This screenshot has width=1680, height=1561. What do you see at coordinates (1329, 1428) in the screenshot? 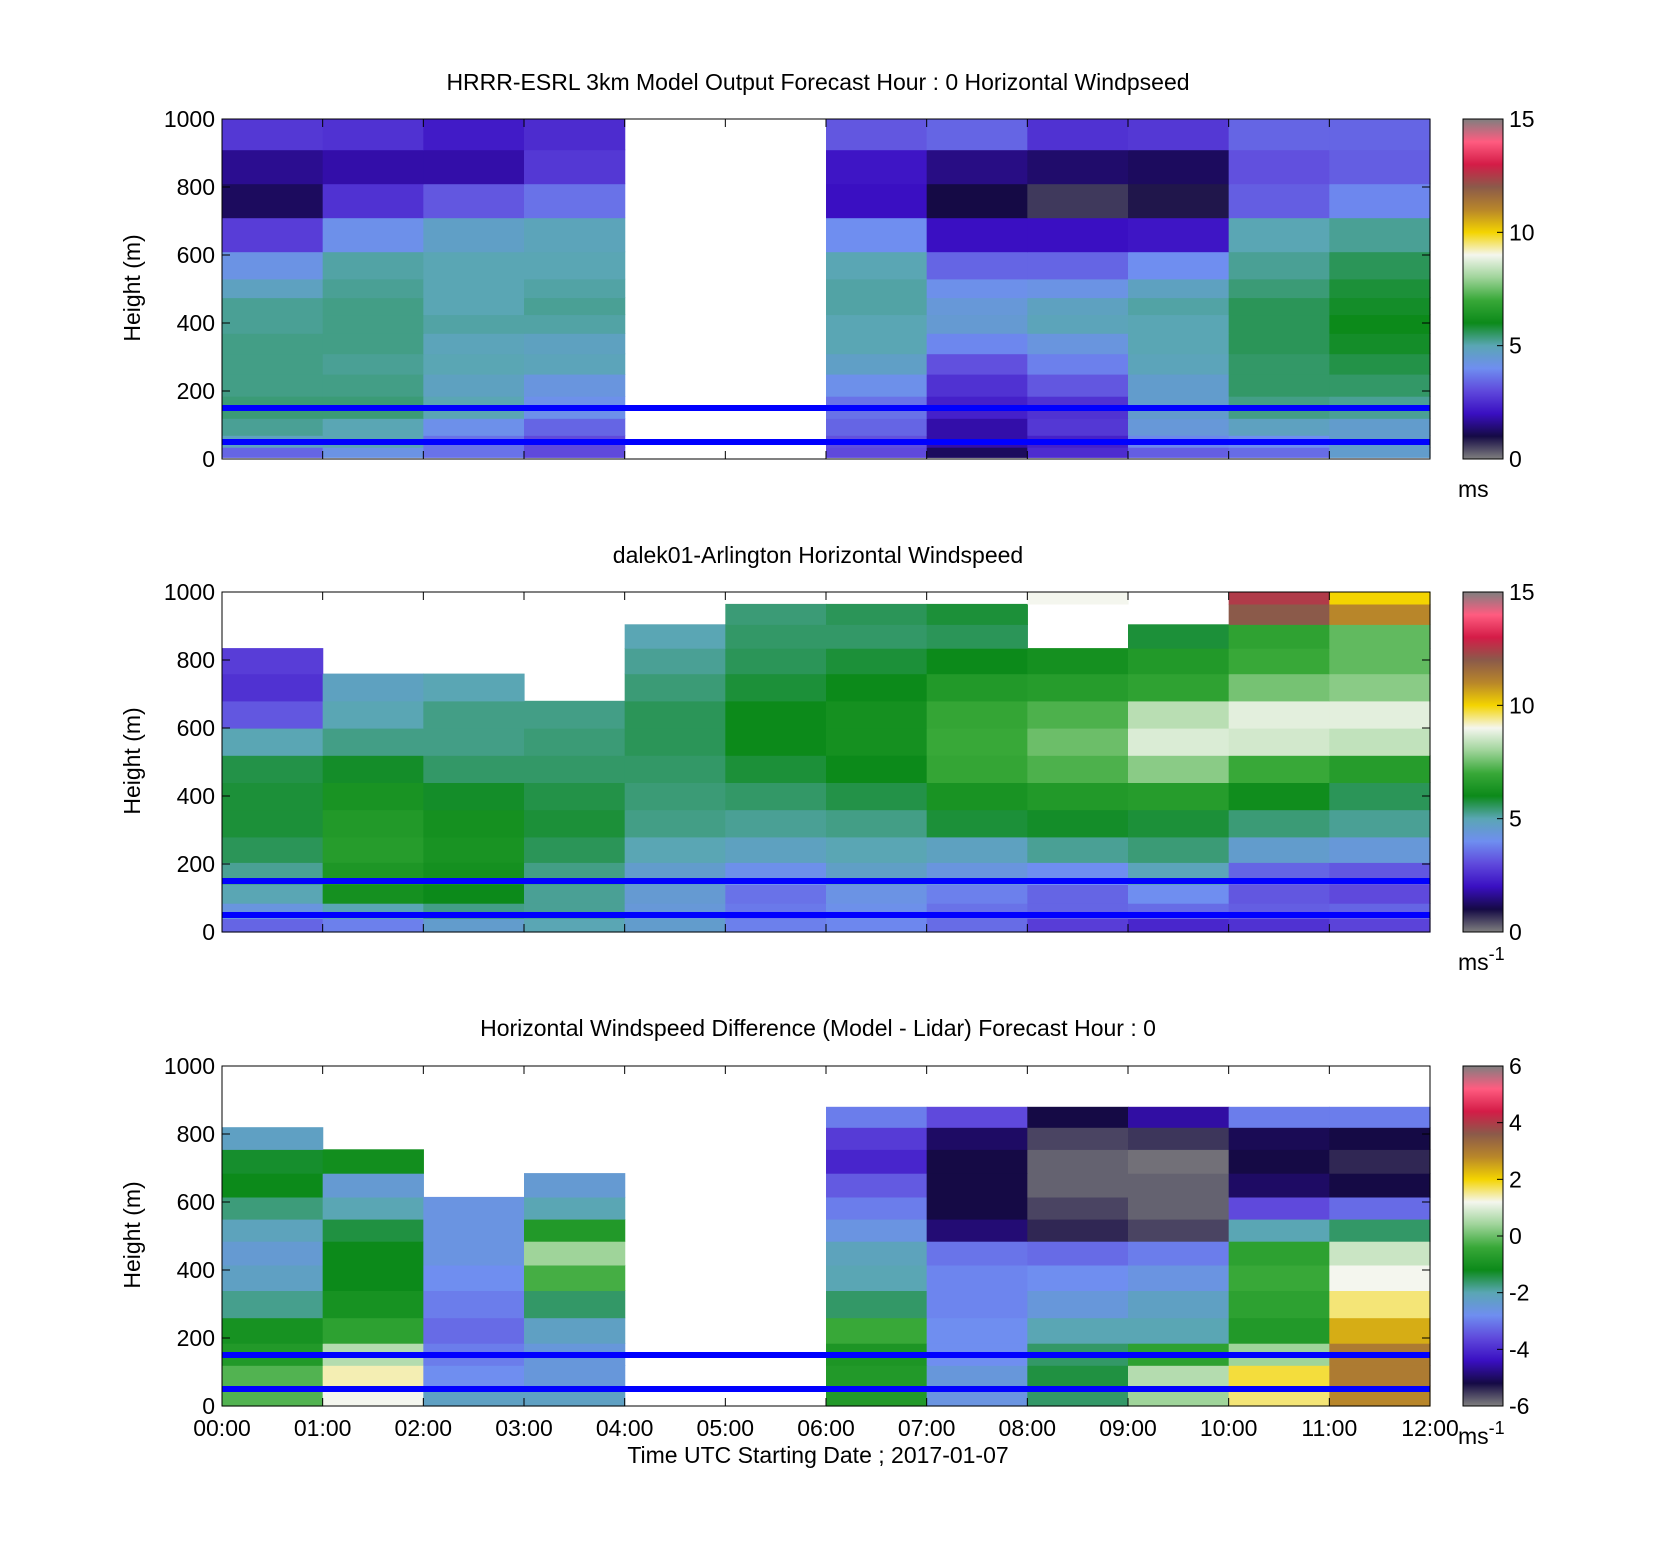
I see `x-tick-label: 11:00` at bounding box center [1329, 1428].